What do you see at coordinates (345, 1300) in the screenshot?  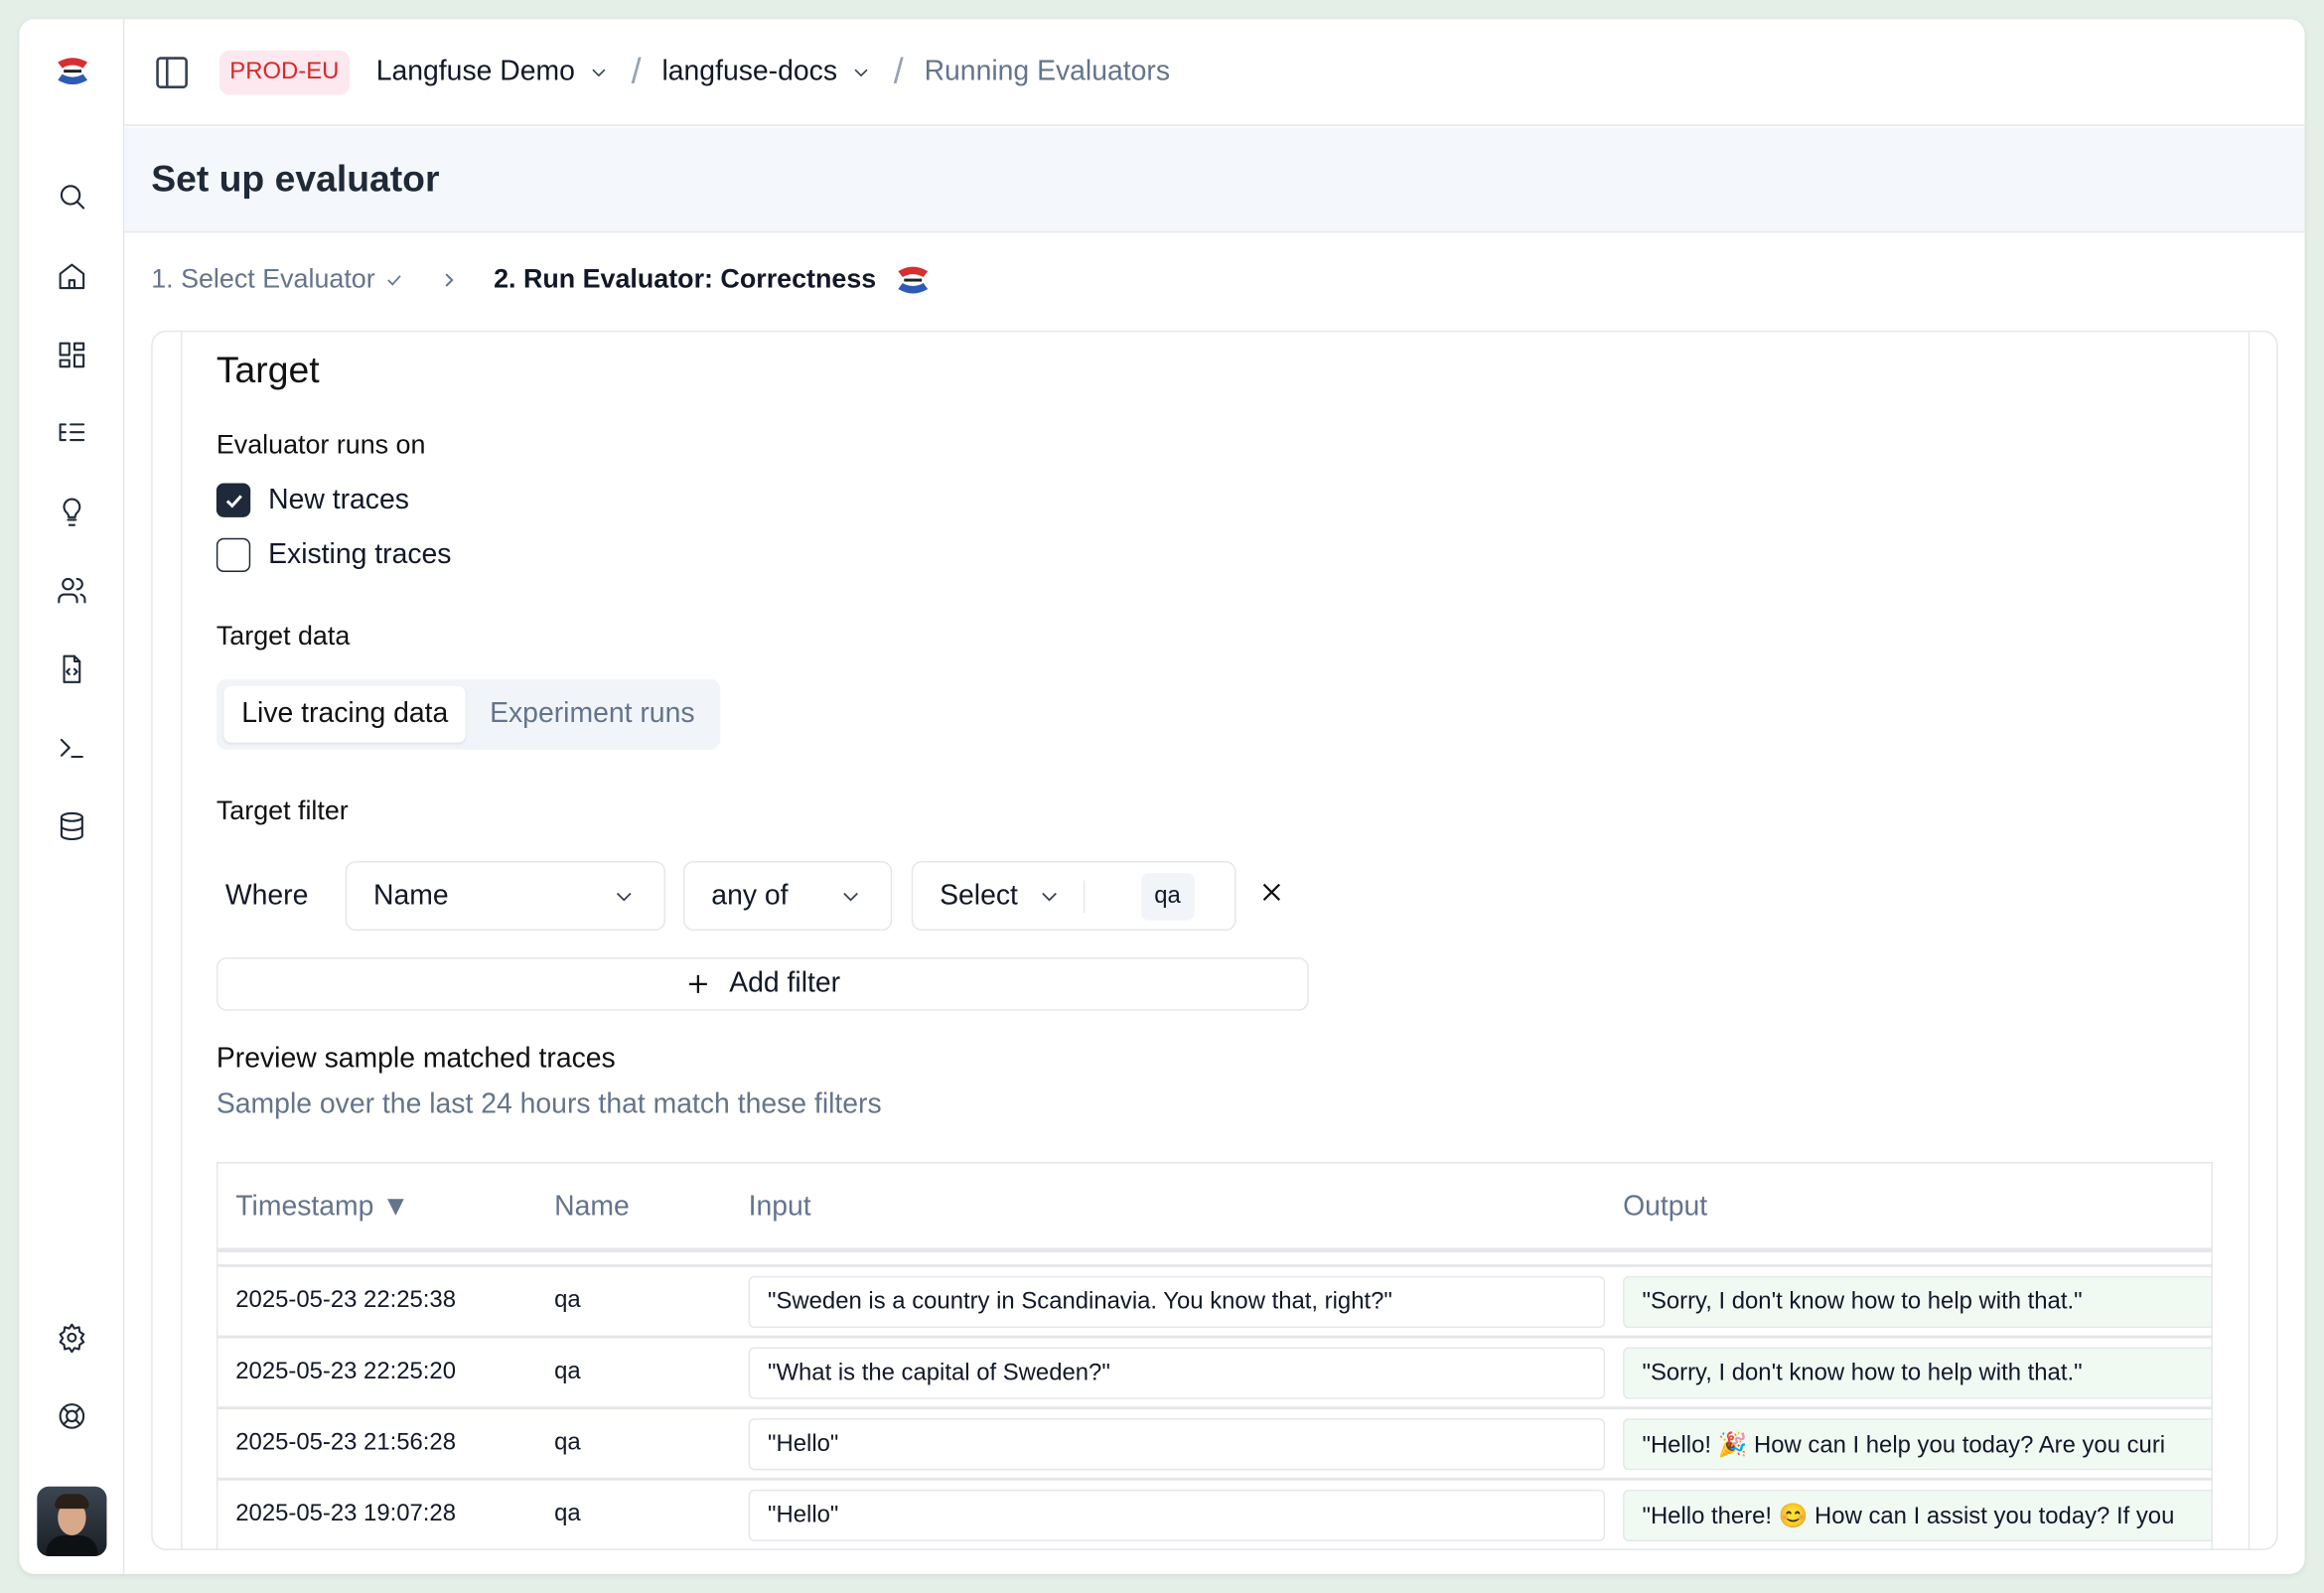 I see `timestamp-cell: 2025-05-23 22:25:38` at bounding box center [345, 1300].